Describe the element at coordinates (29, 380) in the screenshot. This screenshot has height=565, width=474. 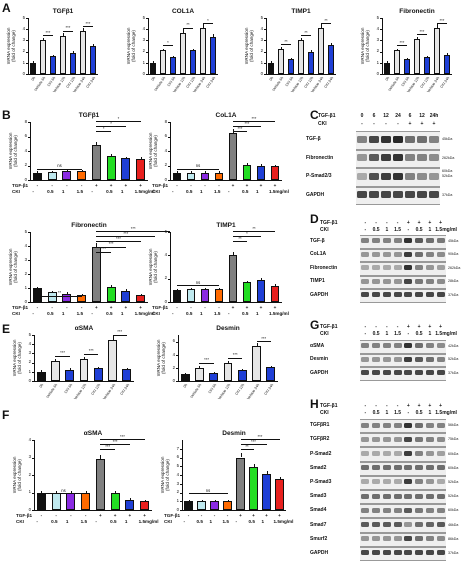
I see `y-tick-label: 0` at that location.